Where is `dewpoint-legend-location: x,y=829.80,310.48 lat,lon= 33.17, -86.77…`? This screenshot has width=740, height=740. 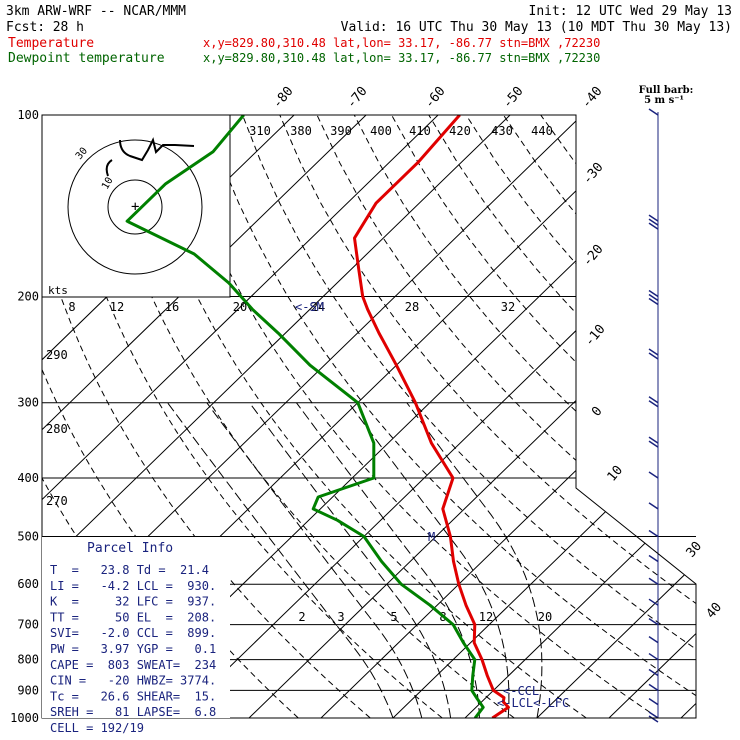
dewpoint-legend-location: x,y=829.80,310.48 lat,lon= 33.17, -86.77… is located at coordinates (401, 58).